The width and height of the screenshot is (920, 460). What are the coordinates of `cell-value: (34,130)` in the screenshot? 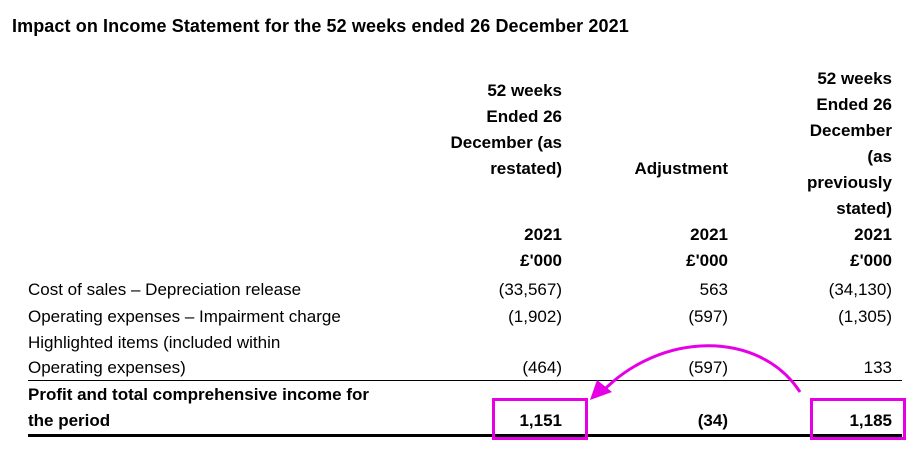 It's located at (860, 289).